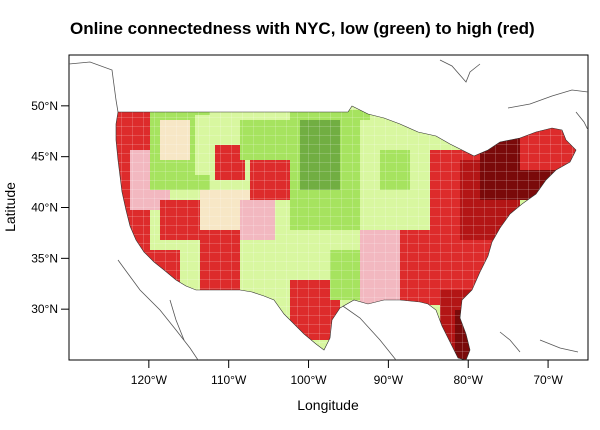 Image resolution: width=600 pixels, height=430 pixels. Describe the element at coordinates (44, 106) in the screenshot. I see `y-tick-label: 50°N` at that location.